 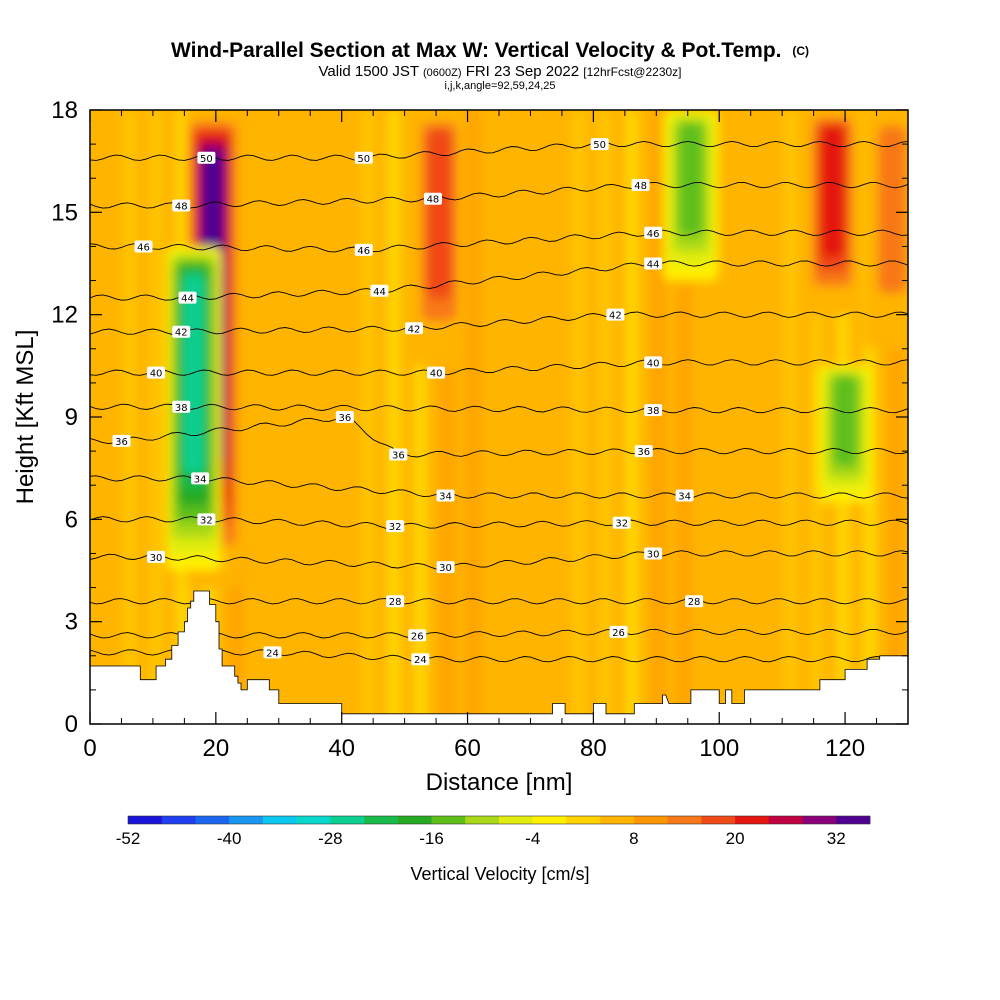 I want to click on y-tick-label: 18, so click(x=64, y=110).